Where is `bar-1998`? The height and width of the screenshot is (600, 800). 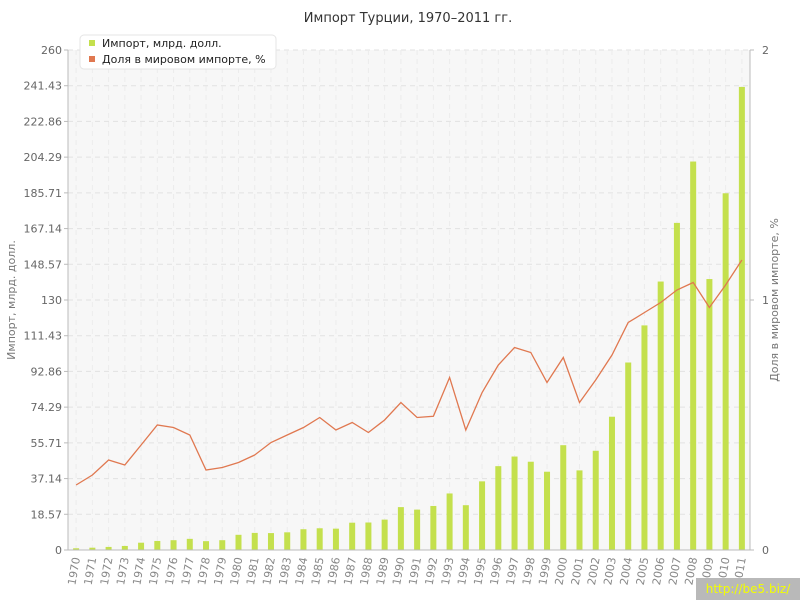
bar-1998 is located at coordinates (530, 505).